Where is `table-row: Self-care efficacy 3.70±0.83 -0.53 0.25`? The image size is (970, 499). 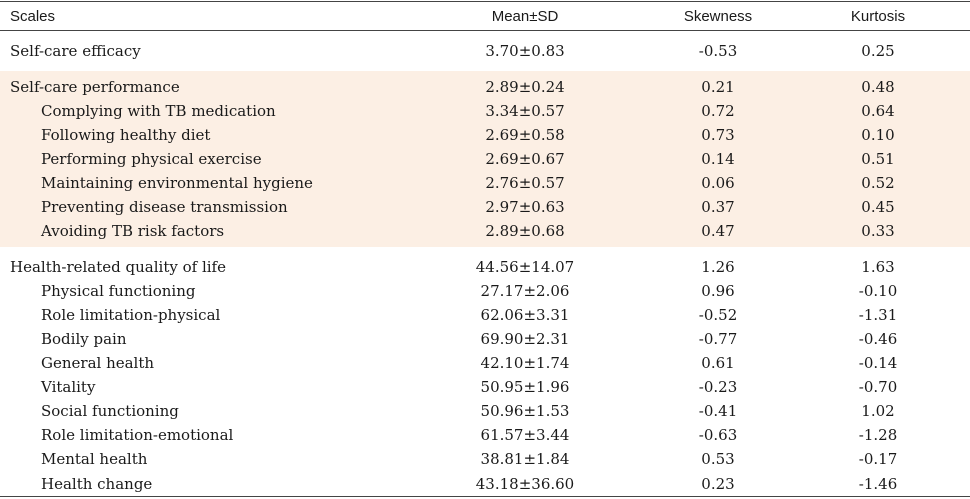 table-row: Self-care efficacy 3.70±0.83 -0.53 0.25 is located at coordinates (485, 51).